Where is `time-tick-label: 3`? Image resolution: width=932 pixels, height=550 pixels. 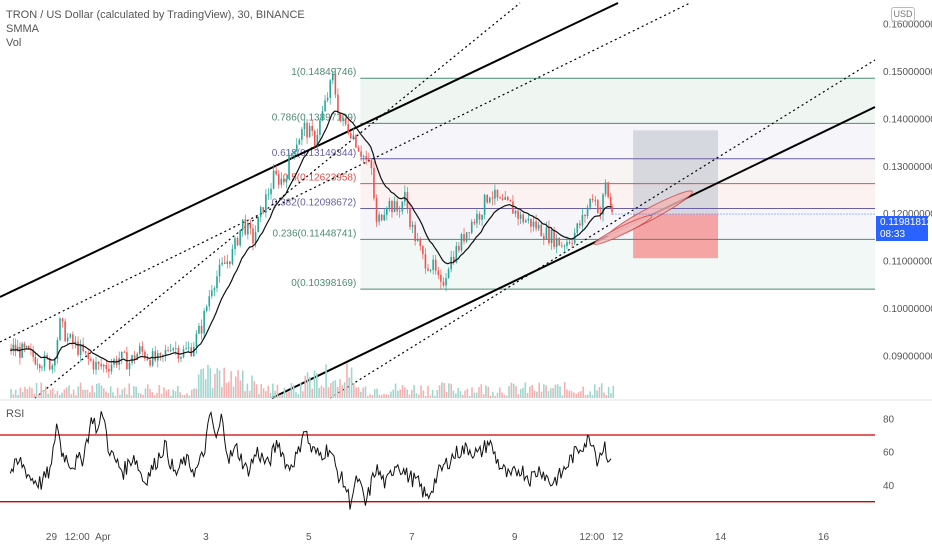 time-tick-label: 3 is located at coordinates (206, 537).